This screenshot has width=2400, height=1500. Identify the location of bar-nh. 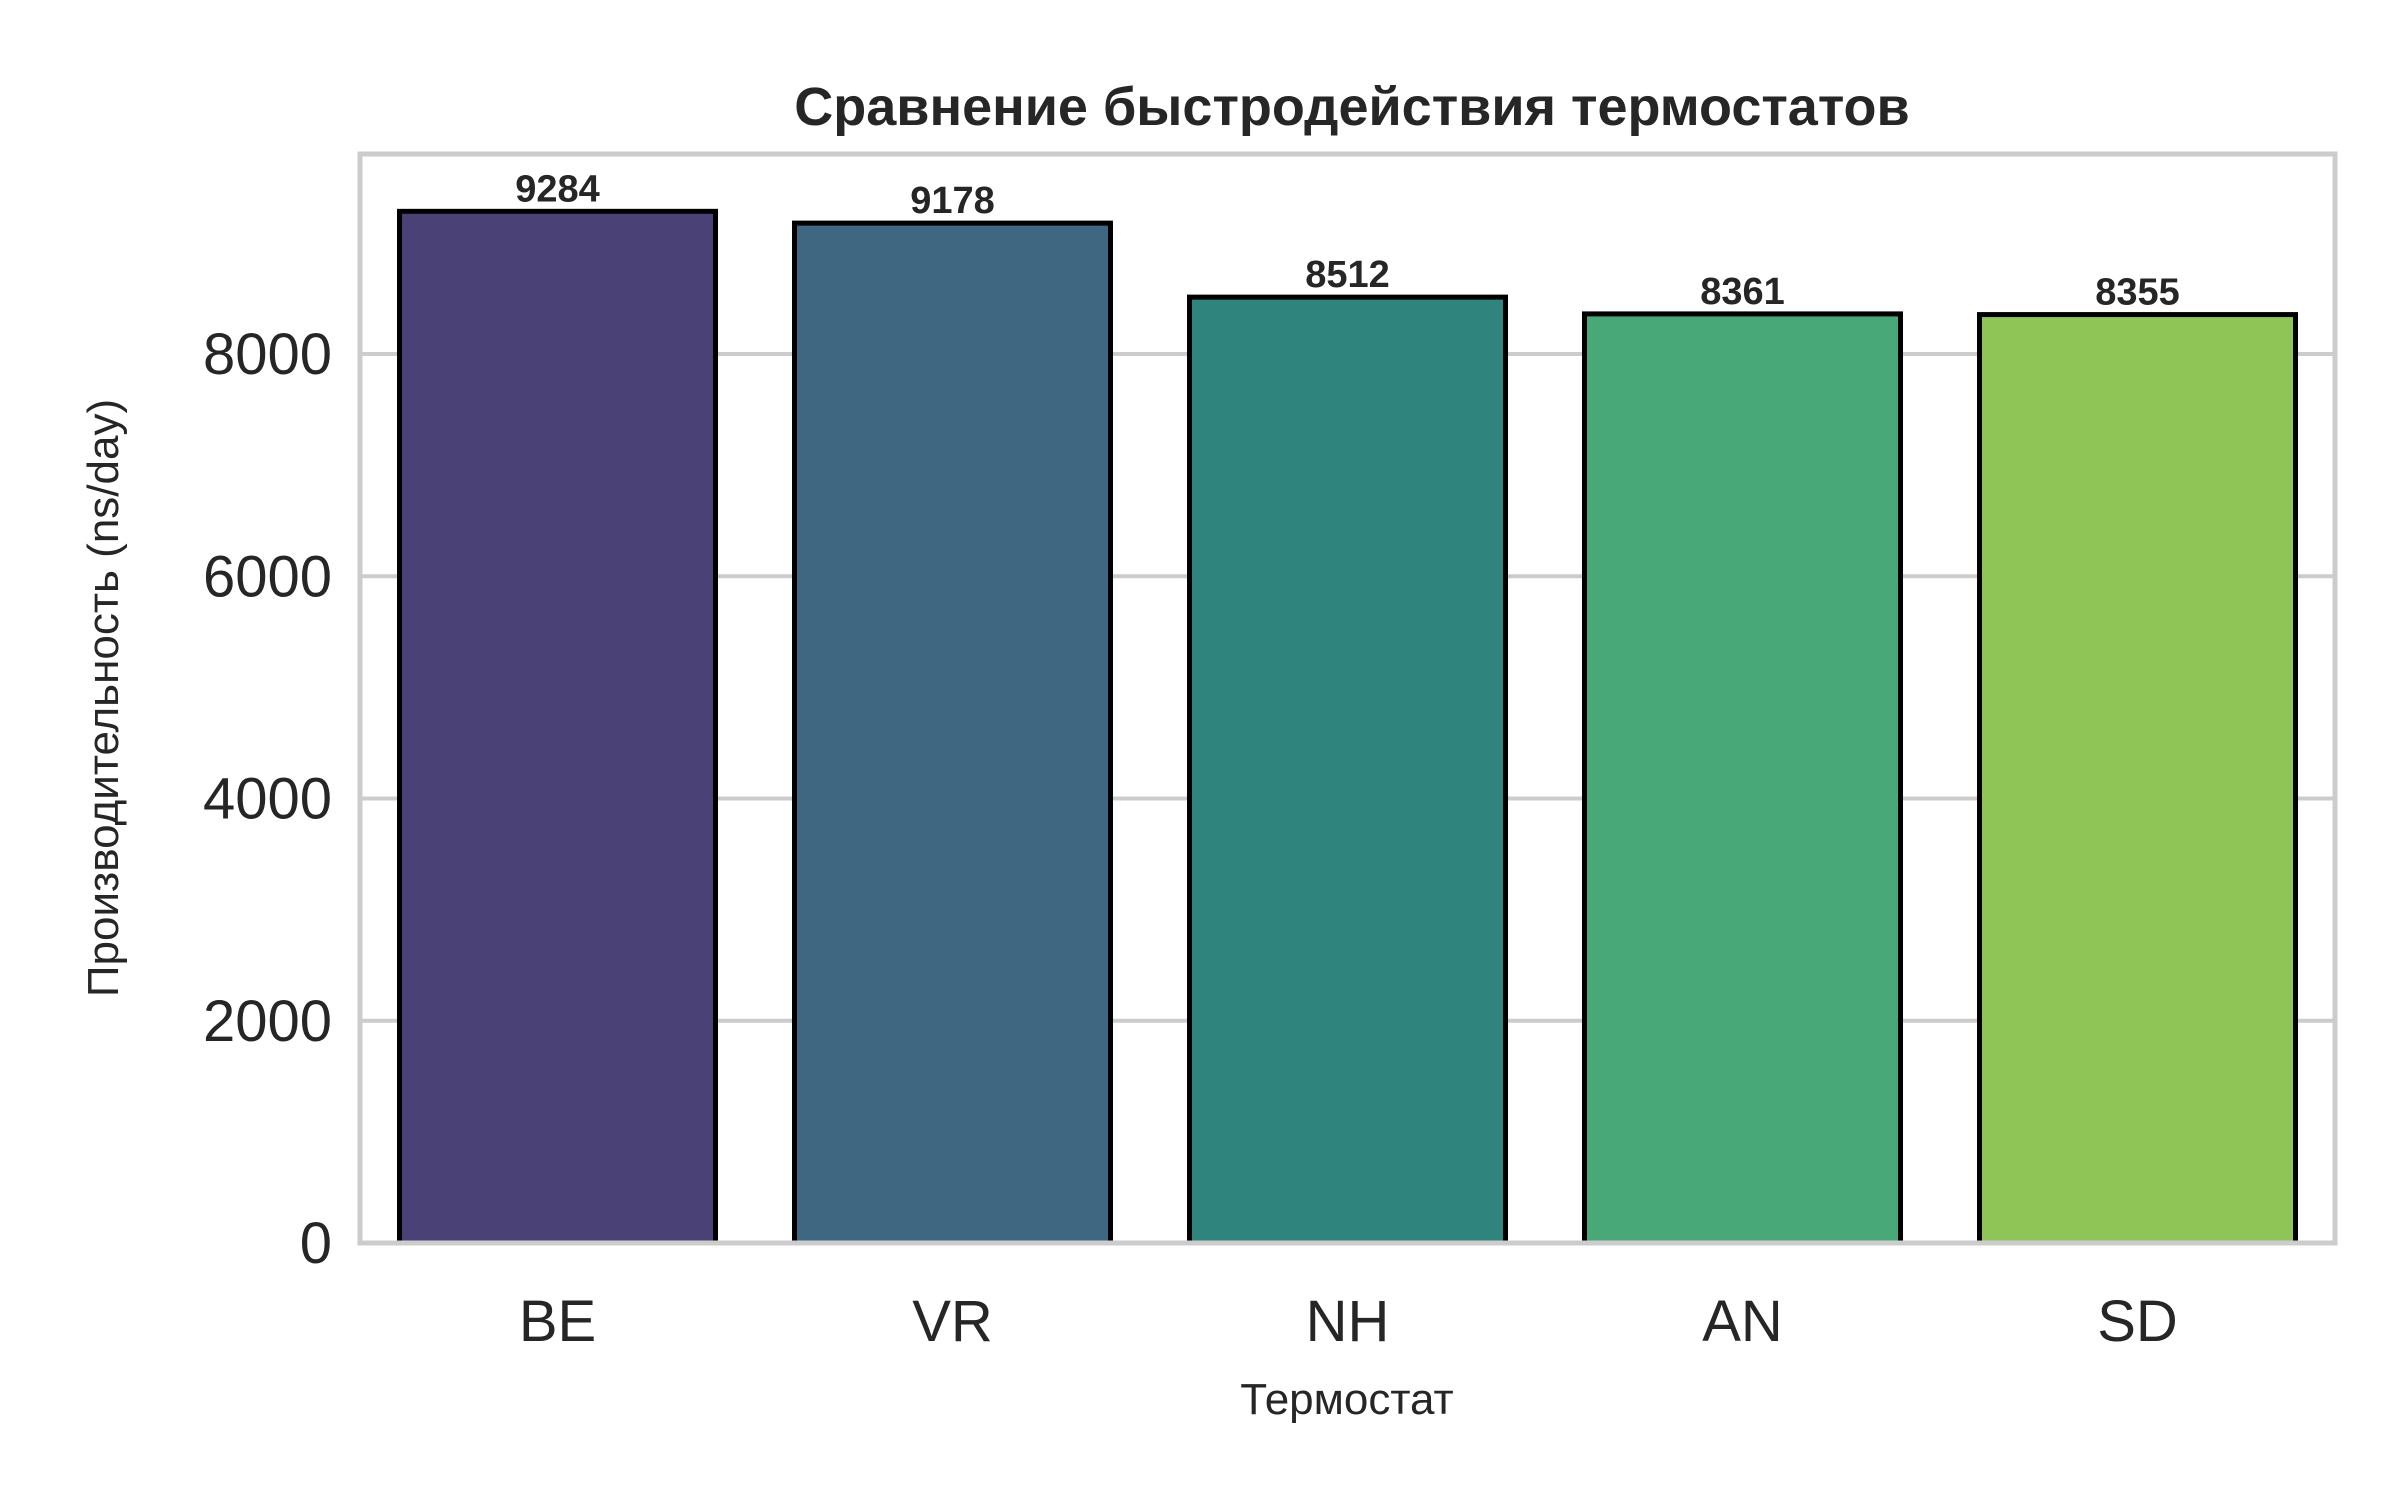
(1347, 770).